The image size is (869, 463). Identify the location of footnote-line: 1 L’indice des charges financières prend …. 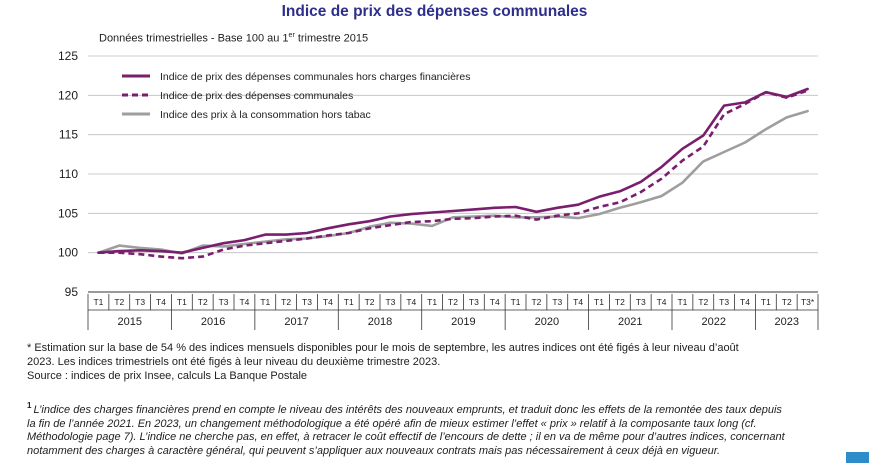
(442, 408).